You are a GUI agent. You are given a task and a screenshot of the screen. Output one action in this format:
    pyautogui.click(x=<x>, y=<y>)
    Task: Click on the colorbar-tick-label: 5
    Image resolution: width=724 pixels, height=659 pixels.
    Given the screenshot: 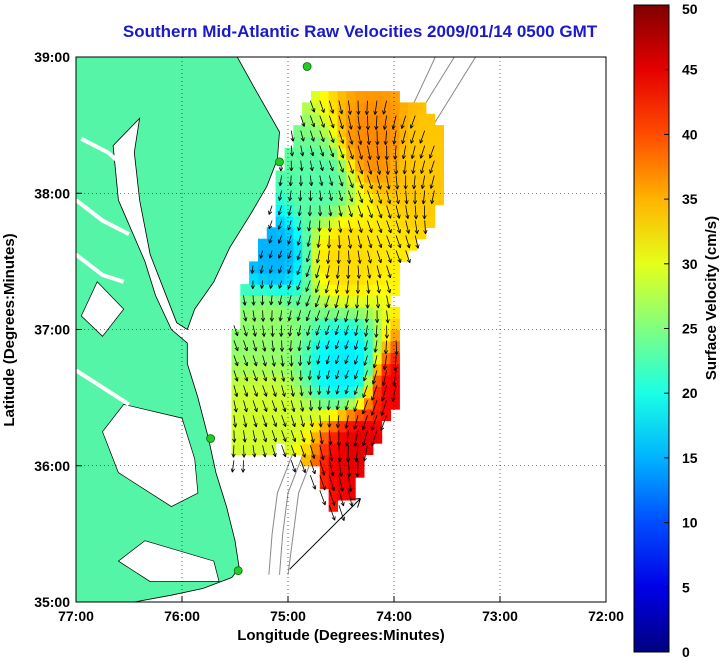 What is the action you would take?
    pyautogui.click(x=686, y=587)
    